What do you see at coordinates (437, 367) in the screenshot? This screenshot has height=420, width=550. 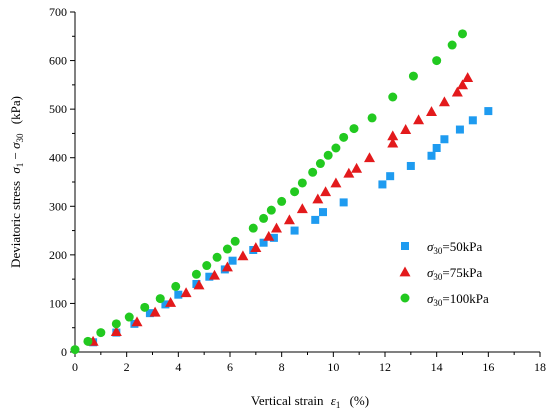 I see `x-tick-label: 14` at bounding box center [437, 367].